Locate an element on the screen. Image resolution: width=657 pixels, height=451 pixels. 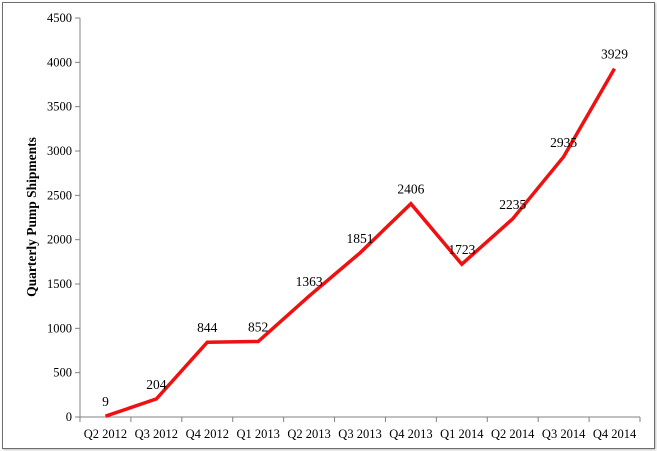
y-tick-label: 2000 is located at coordinates (59, 240).